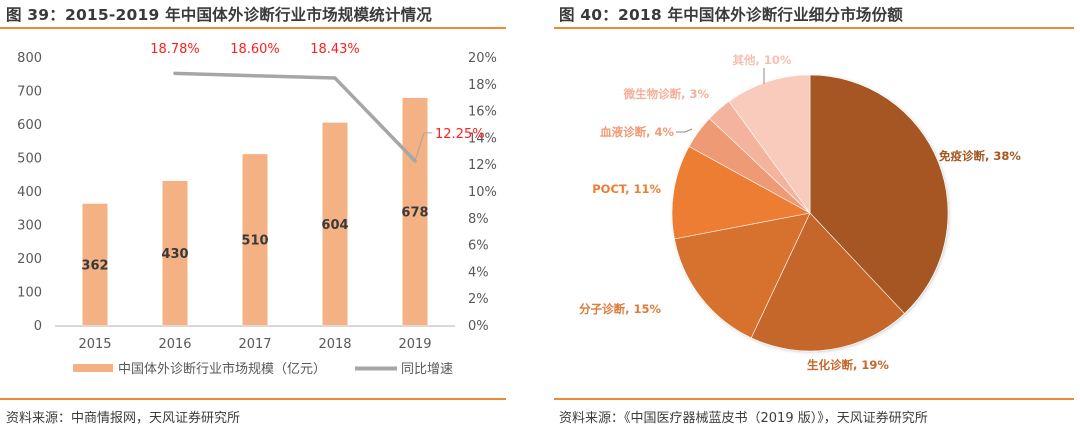 Image resolution: width=1080 pixels, height=431 pixels. What do you see at coordinates (222, 369) in the screenshot?
I see `legend-label-bar: 中国体外诊断行业市场规模（亿元）` at bounding box center [222, 369].